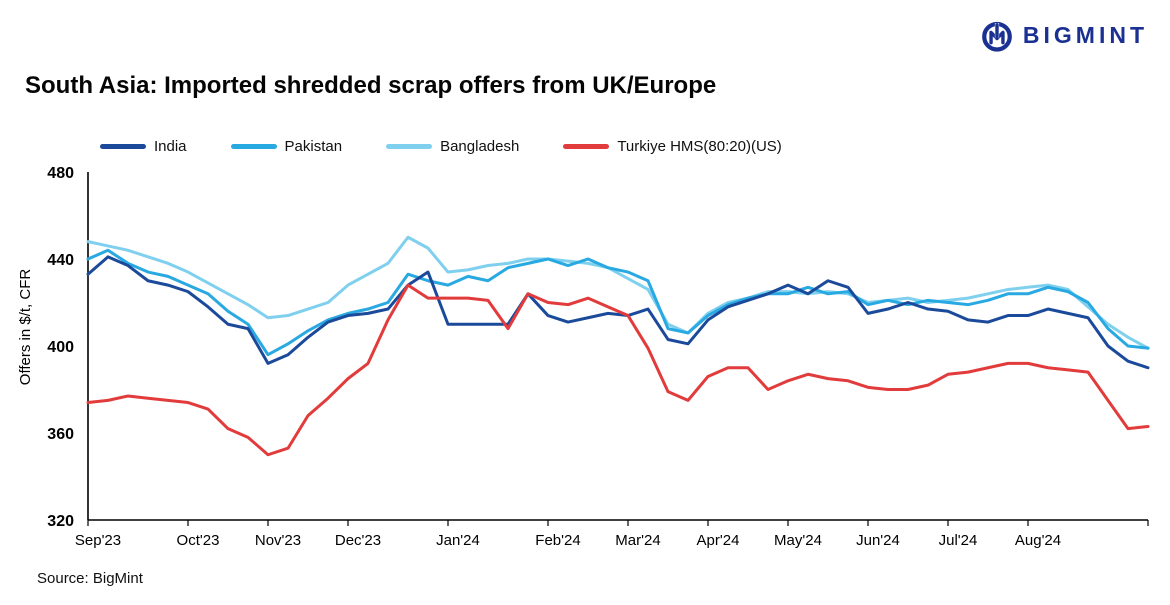 This screenshot has width=1170, height=605. What do you see at coordinates (480, 146) in the screenshot?
I see `legend-label-bangladesh: Bangladesh` at bounding box center [480, 146].